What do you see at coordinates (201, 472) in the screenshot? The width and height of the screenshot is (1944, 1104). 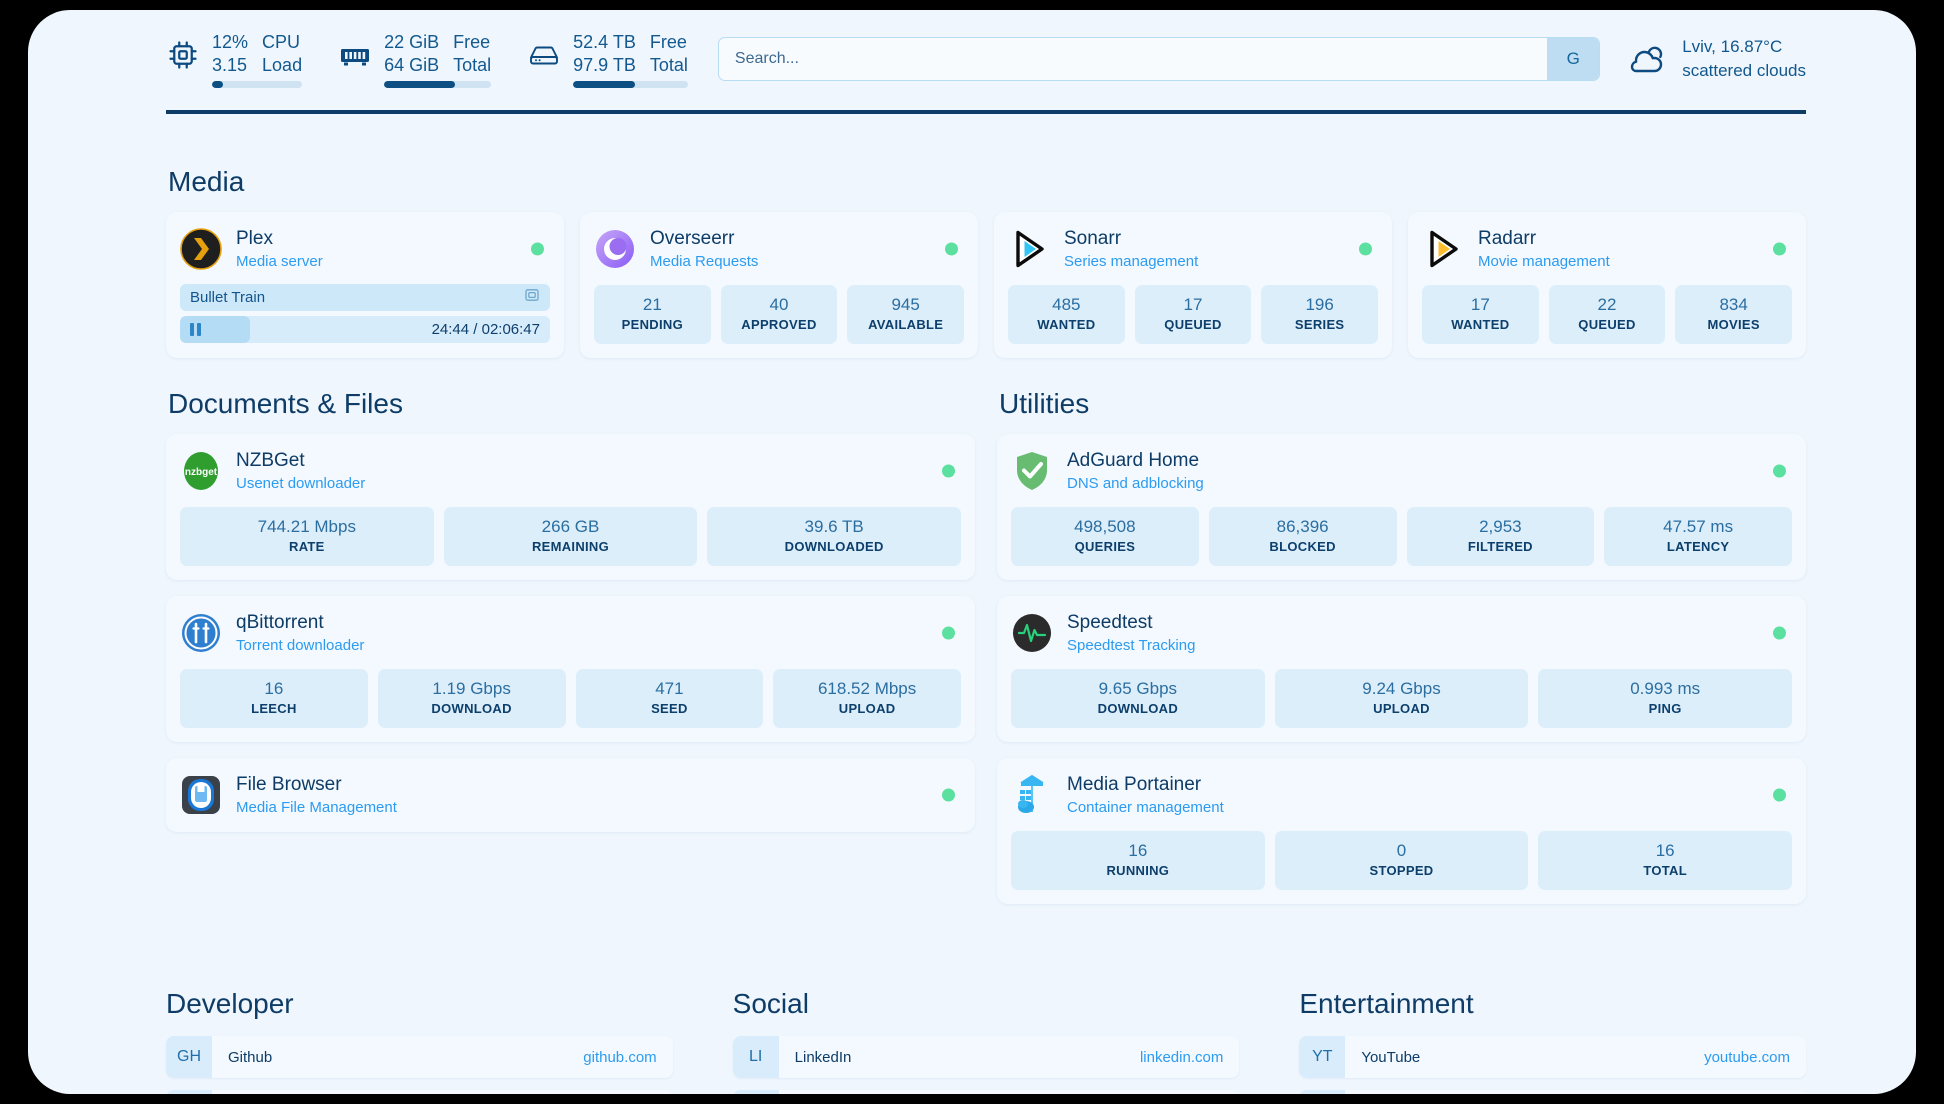 I see `svg-text: nzbget` at bounding box center [201, 472].